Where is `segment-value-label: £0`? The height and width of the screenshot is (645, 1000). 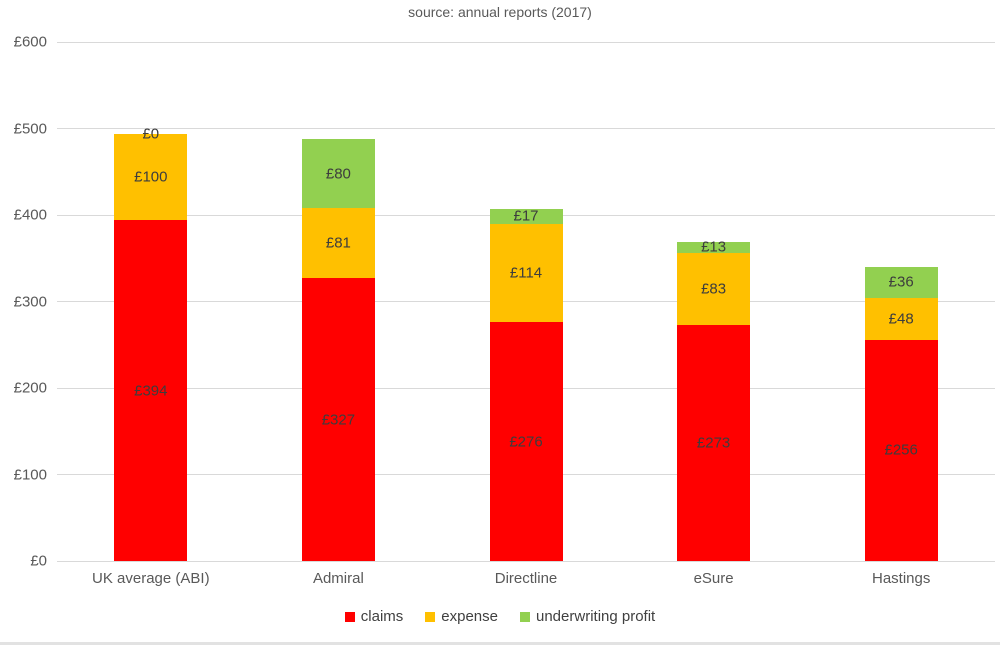 segment-value-label: £0 is located at coordinates (151, 134).